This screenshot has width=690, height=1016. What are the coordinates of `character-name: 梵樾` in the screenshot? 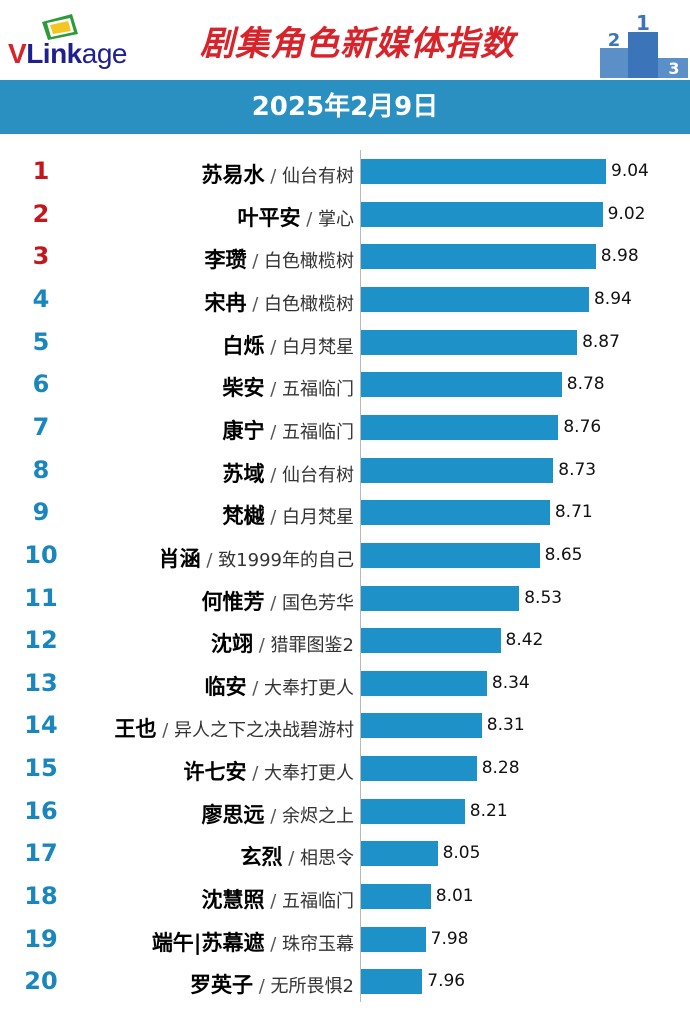 It's located at (243, 516).